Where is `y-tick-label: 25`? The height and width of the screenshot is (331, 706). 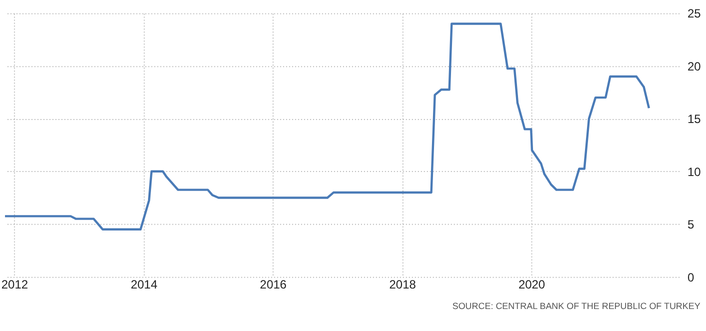 y-tick-label: 25 is located at coordinates (695, 13).